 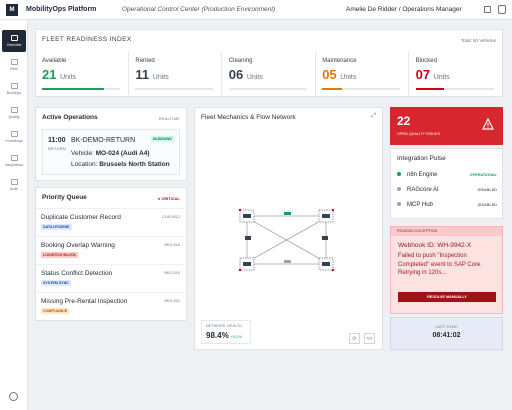 I want to click on exception-label: PENDING EXCEPTION, so click(x=446, y=231).